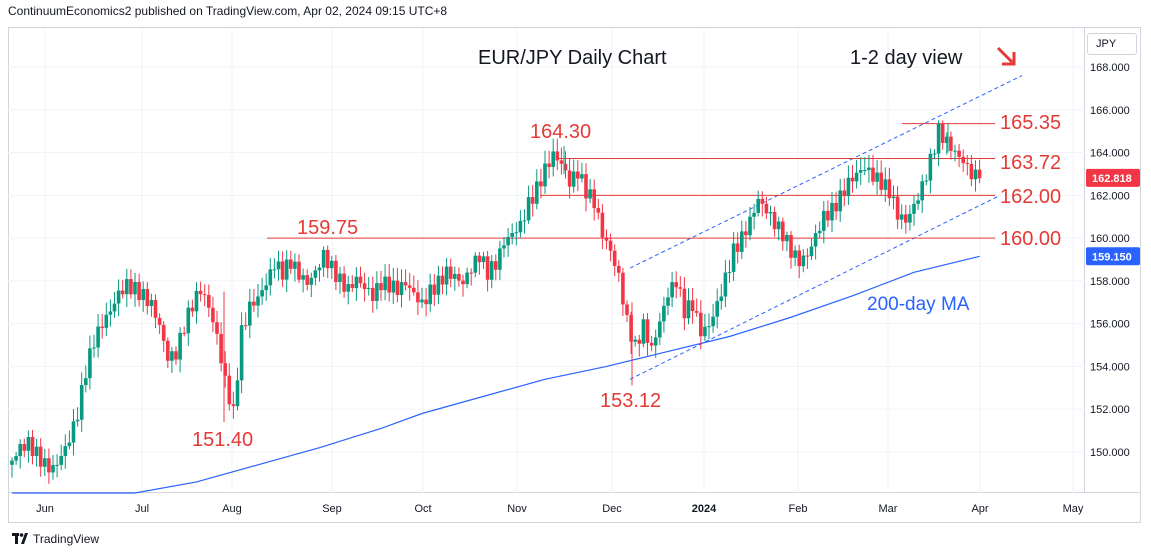  I want to click on y-tick-label: 160.000, so click(1110, 239).